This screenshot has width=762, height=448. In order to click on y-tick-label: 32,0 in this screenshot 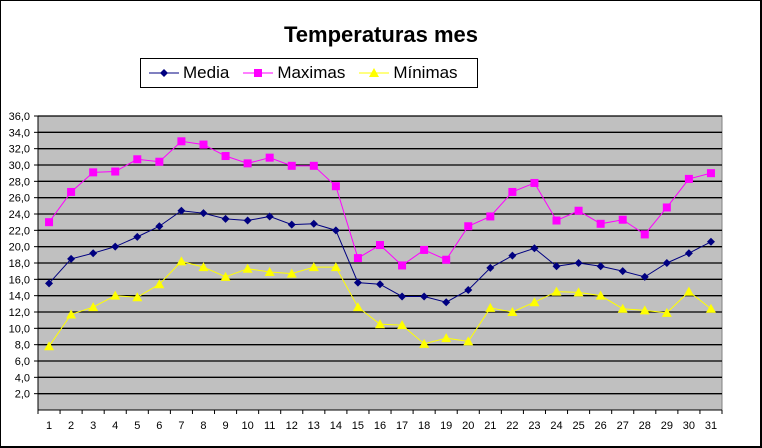, I will do `click(19, 150)`.